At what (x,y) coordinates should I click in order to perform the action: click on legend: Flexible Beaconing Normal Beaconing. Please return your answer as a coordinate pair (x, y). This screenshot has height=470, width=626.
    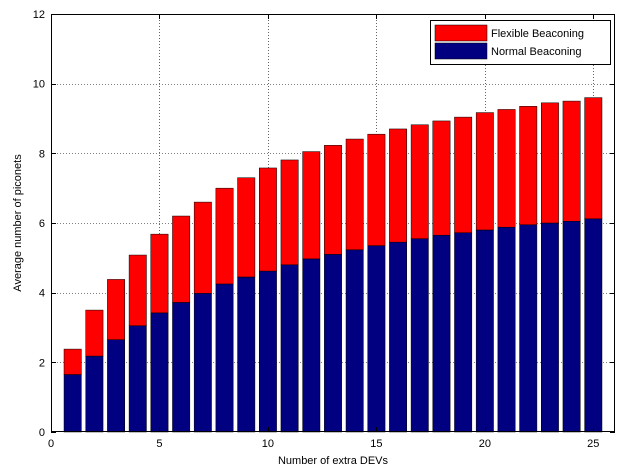
    Looking at the image, I should click on (520, 42).